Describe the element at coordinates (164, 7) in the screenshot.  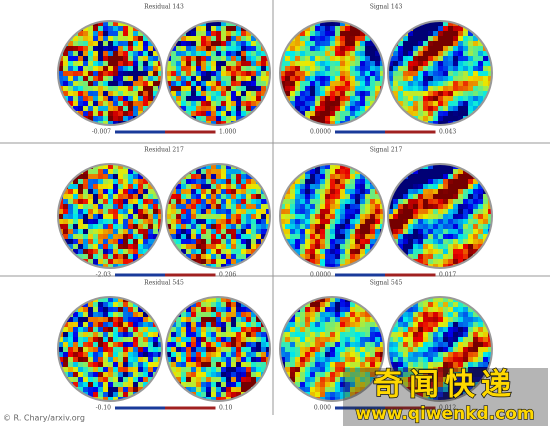
I see `panel-title: Residual 143` at that location.